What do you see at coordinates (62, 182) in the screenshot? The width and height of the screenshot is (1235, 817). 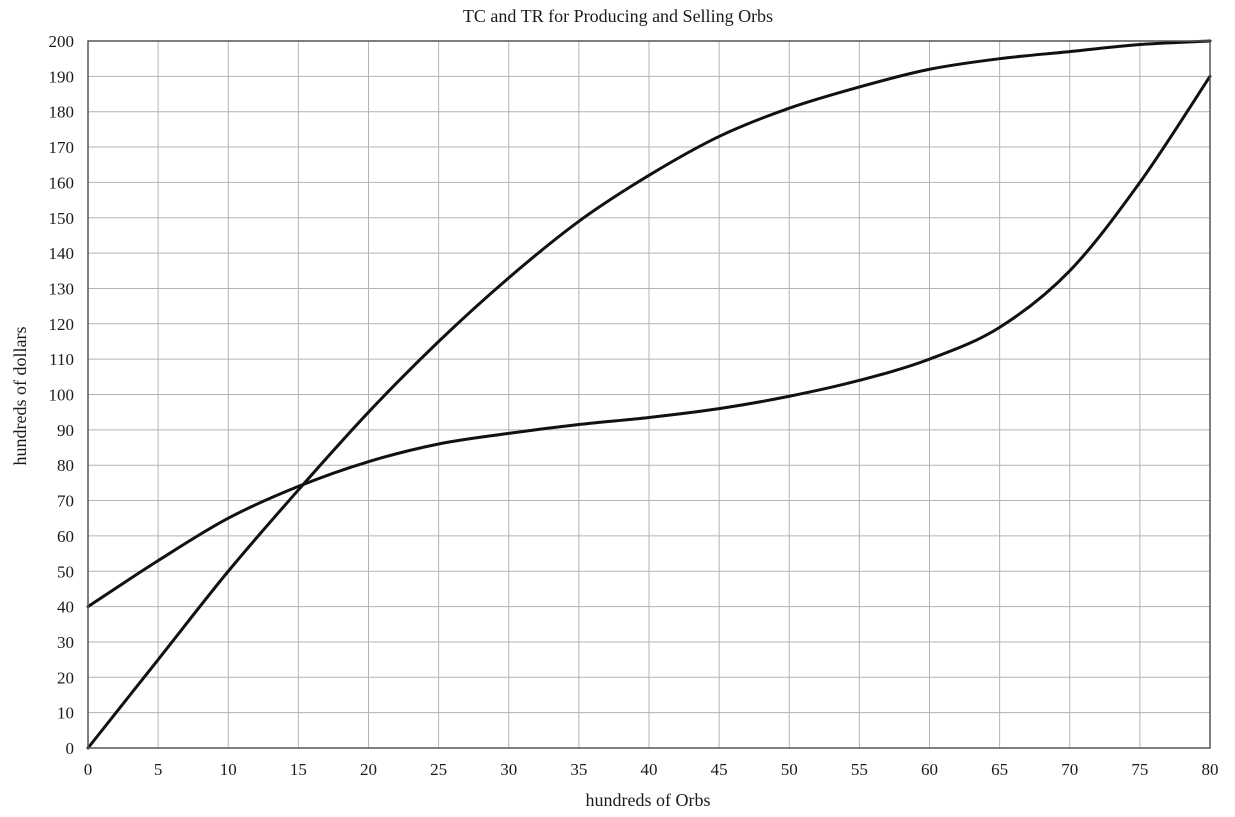 I see `y-tick-label: 160` at bounding box center [62, 182].